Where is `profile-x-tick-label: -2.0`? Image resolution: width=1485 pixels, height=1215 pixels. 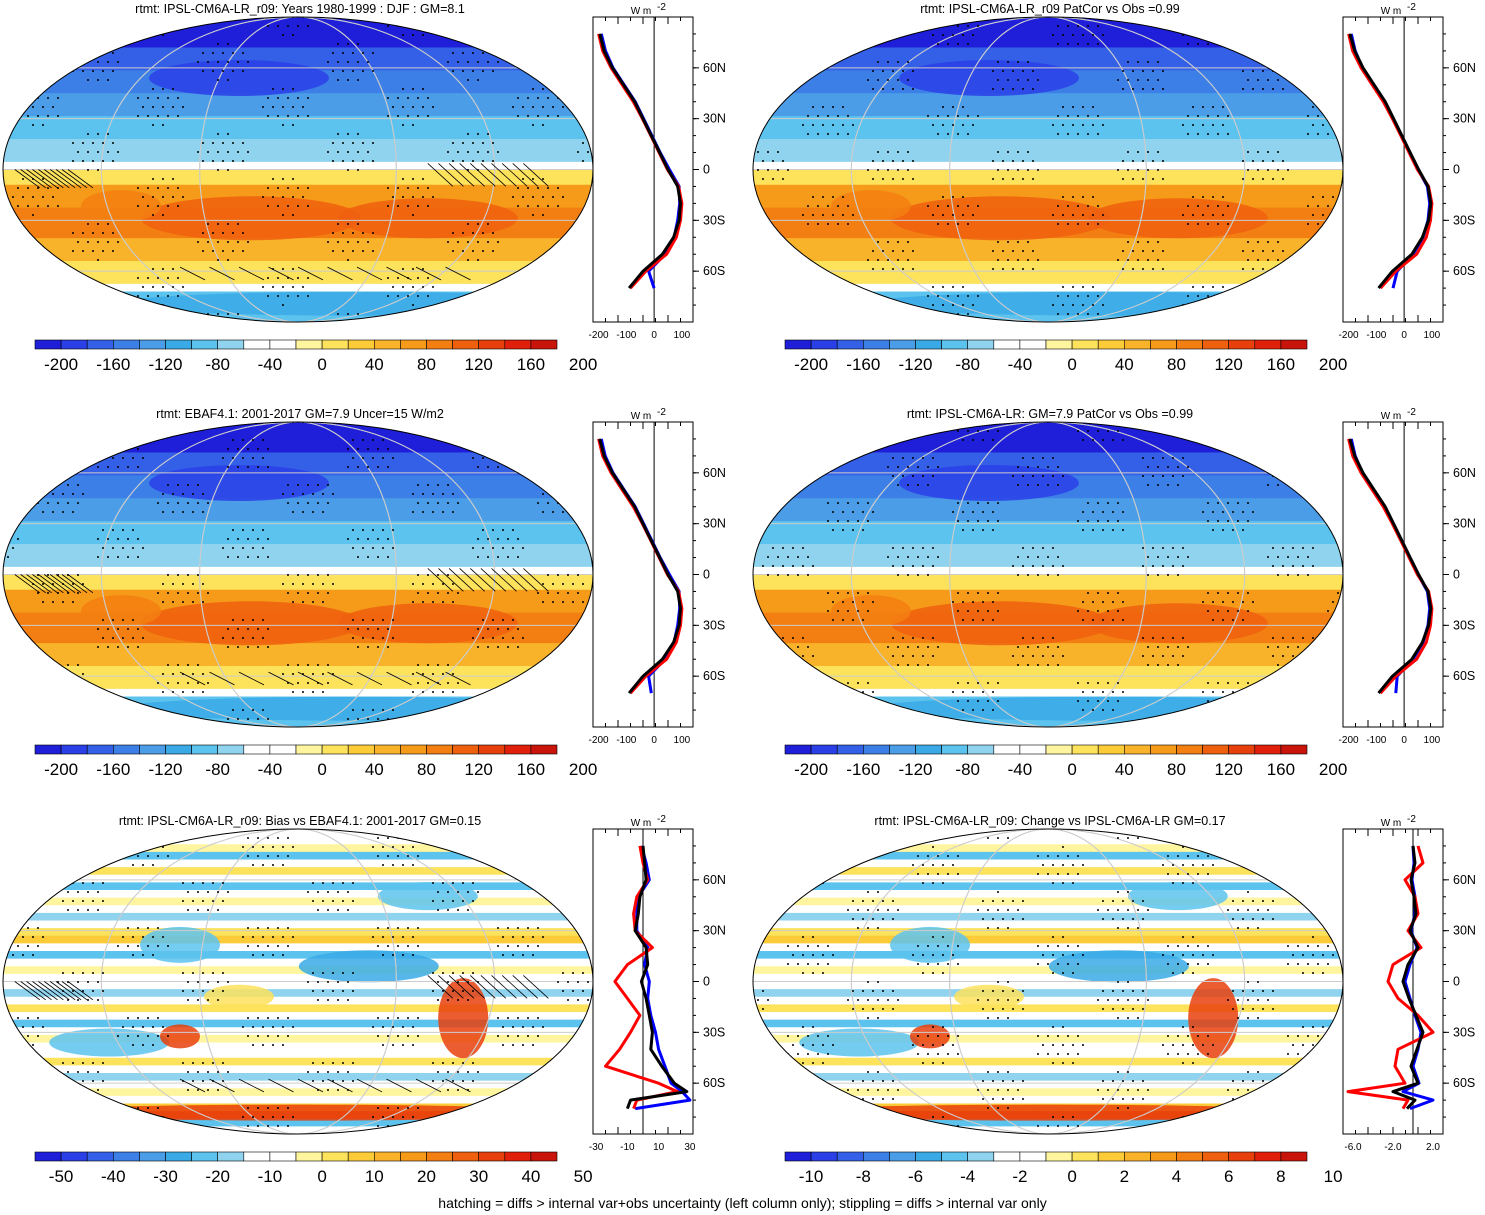 profile-x-tick-label: -2.0 is located at coordinates (1393, 1147).